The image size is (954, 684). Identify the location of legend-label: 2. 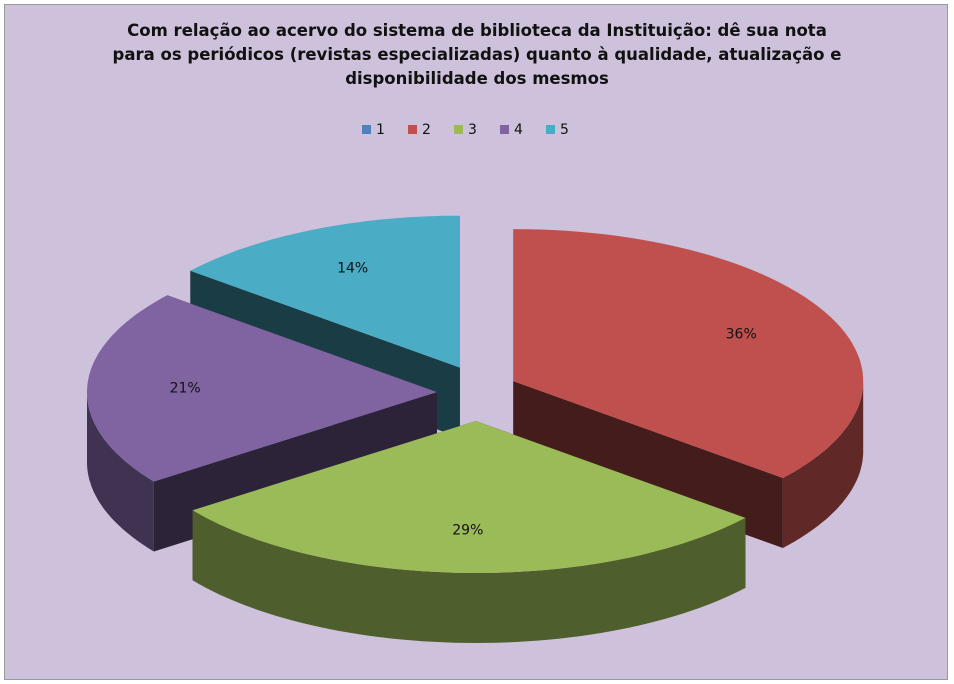
(426, 130).